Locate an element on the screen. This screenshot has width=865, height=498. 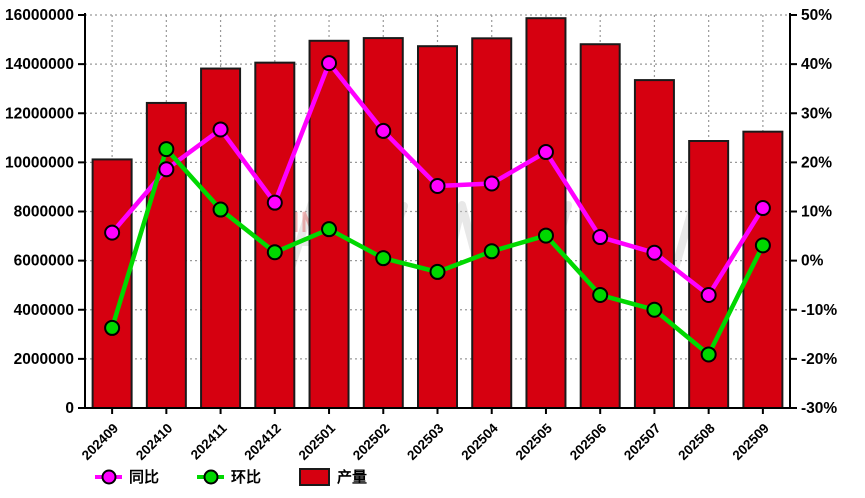
x-axis-label: 202409 is located at coordinates (100, 442).